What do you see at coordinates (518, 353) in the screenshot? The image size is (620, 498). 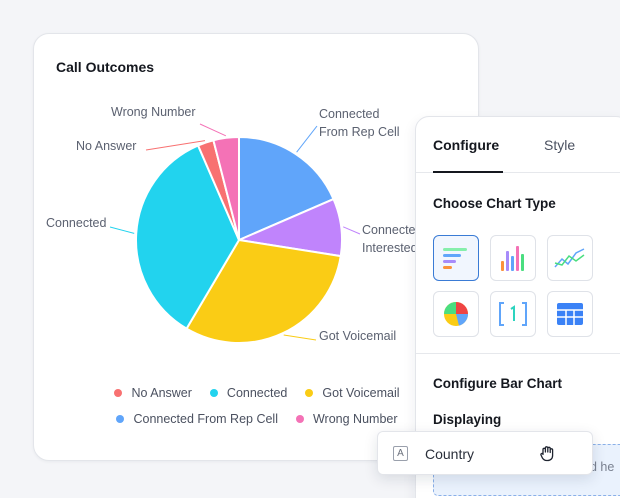 I see `panel-divider` at bounding box center [518, 353].